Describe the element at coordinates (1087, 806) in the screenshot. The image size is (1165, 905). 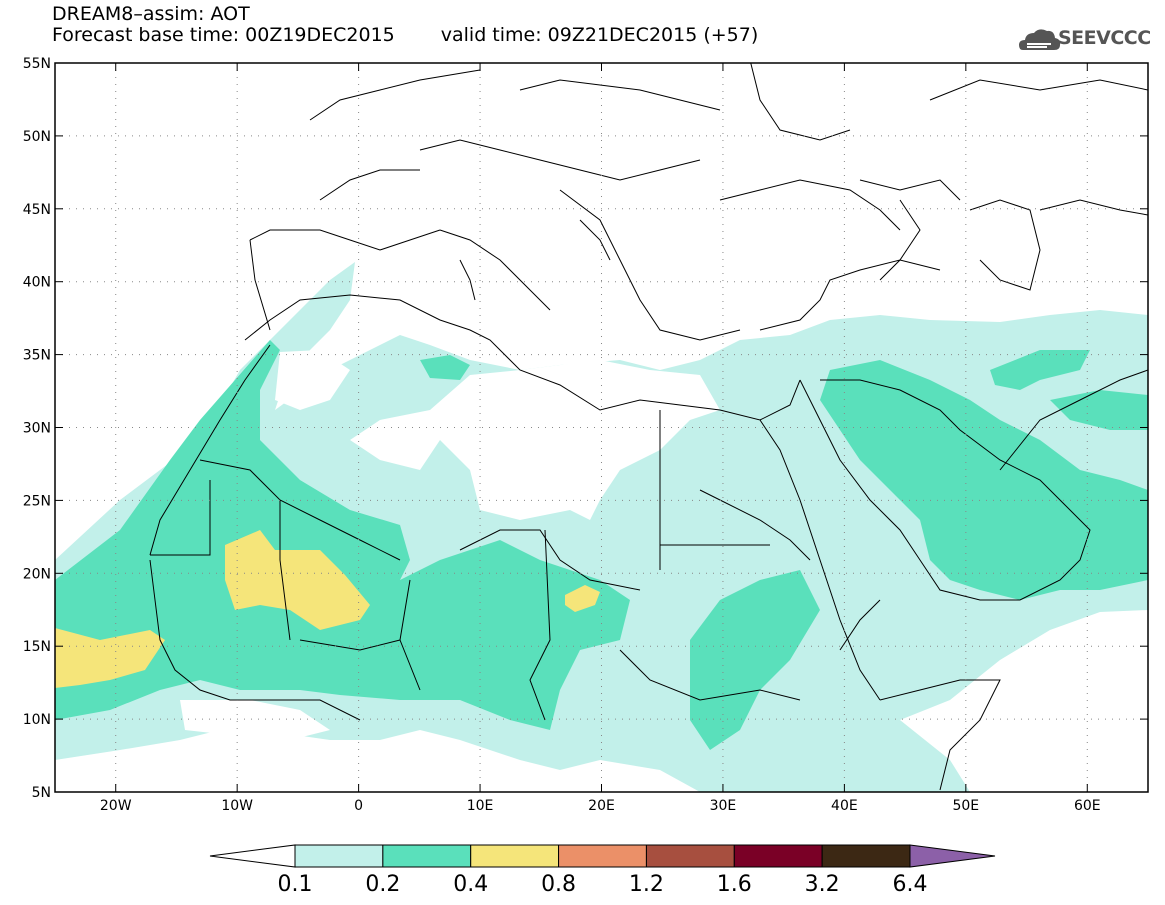
I see `lon-tick-label: 60E` at that location.